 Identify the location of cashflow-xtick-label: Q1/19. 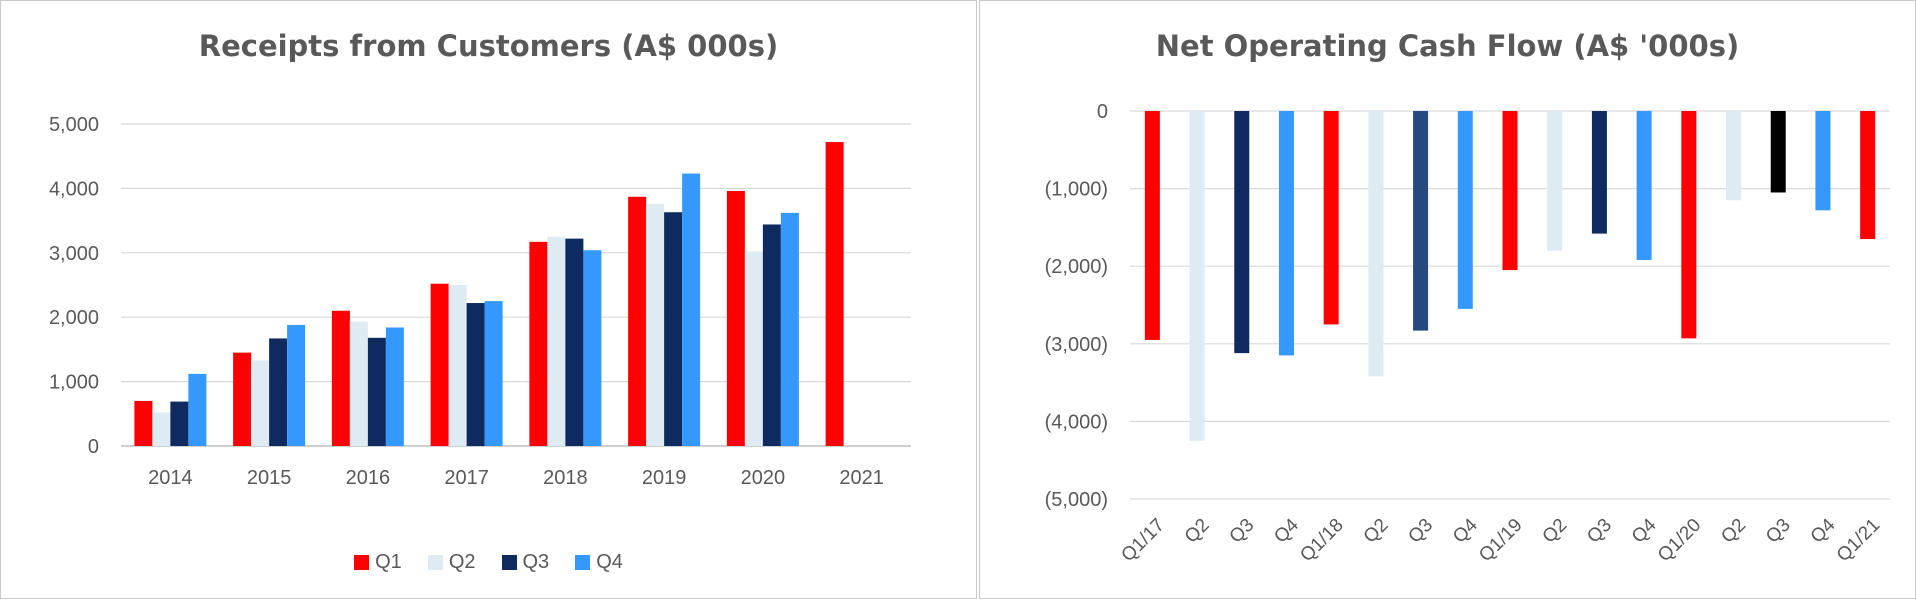
(1500, 540).